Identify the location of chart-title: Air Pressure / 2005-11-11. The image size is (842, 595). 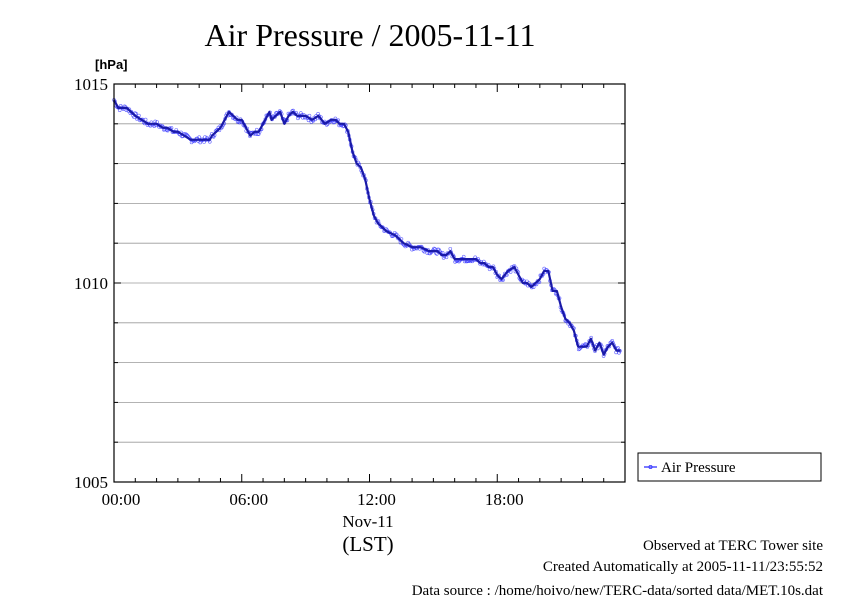
(370, 35).